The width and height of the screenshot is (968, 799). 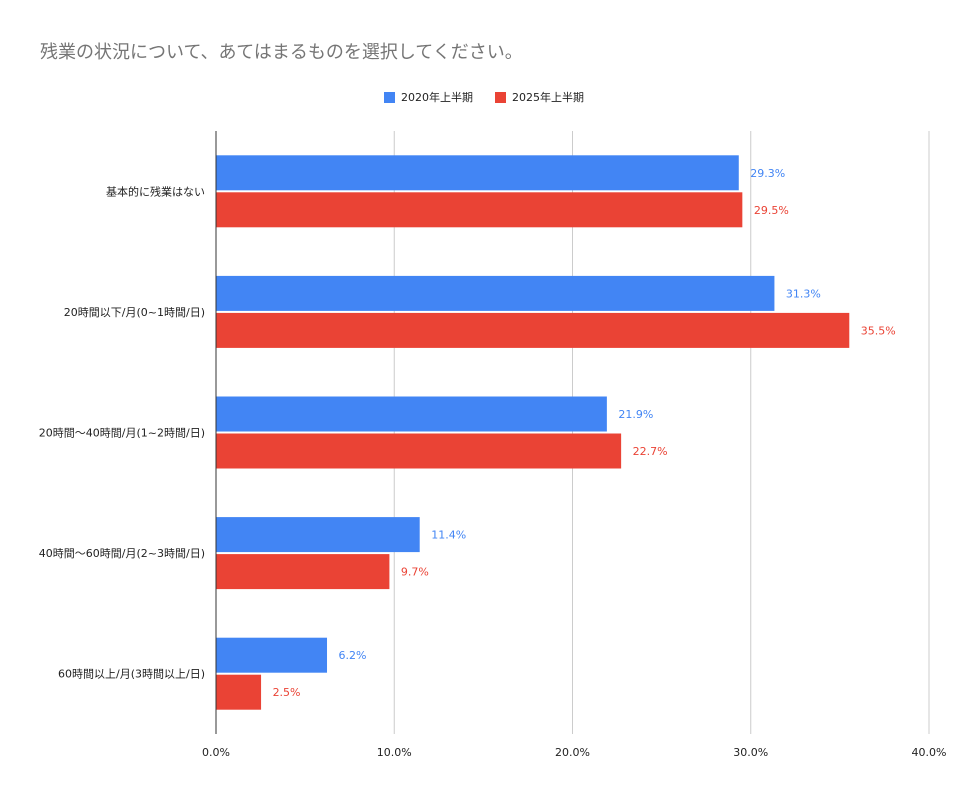 What do you see at coordinates (771, 210) in the screenshot?
I see `data-label: 29.5%` at bounding box center [771, 210].